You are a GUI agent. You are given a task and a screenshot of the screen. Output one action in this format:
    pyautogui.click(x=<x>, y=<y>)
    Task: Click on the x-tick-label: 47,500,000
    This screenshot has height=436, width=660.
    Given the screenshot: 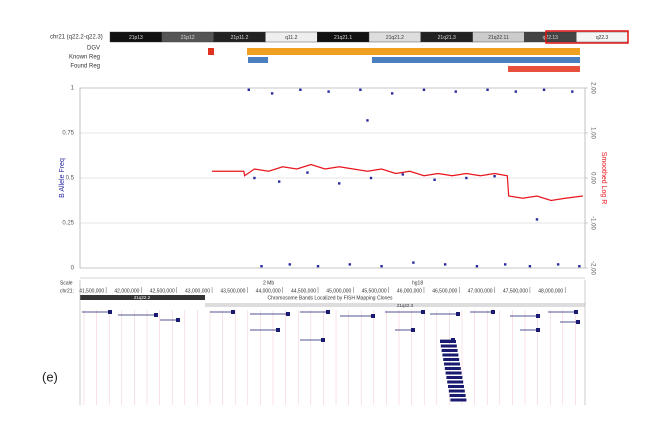 What is the action you would take?
    pyautogui.click(x=515, y=291)
    